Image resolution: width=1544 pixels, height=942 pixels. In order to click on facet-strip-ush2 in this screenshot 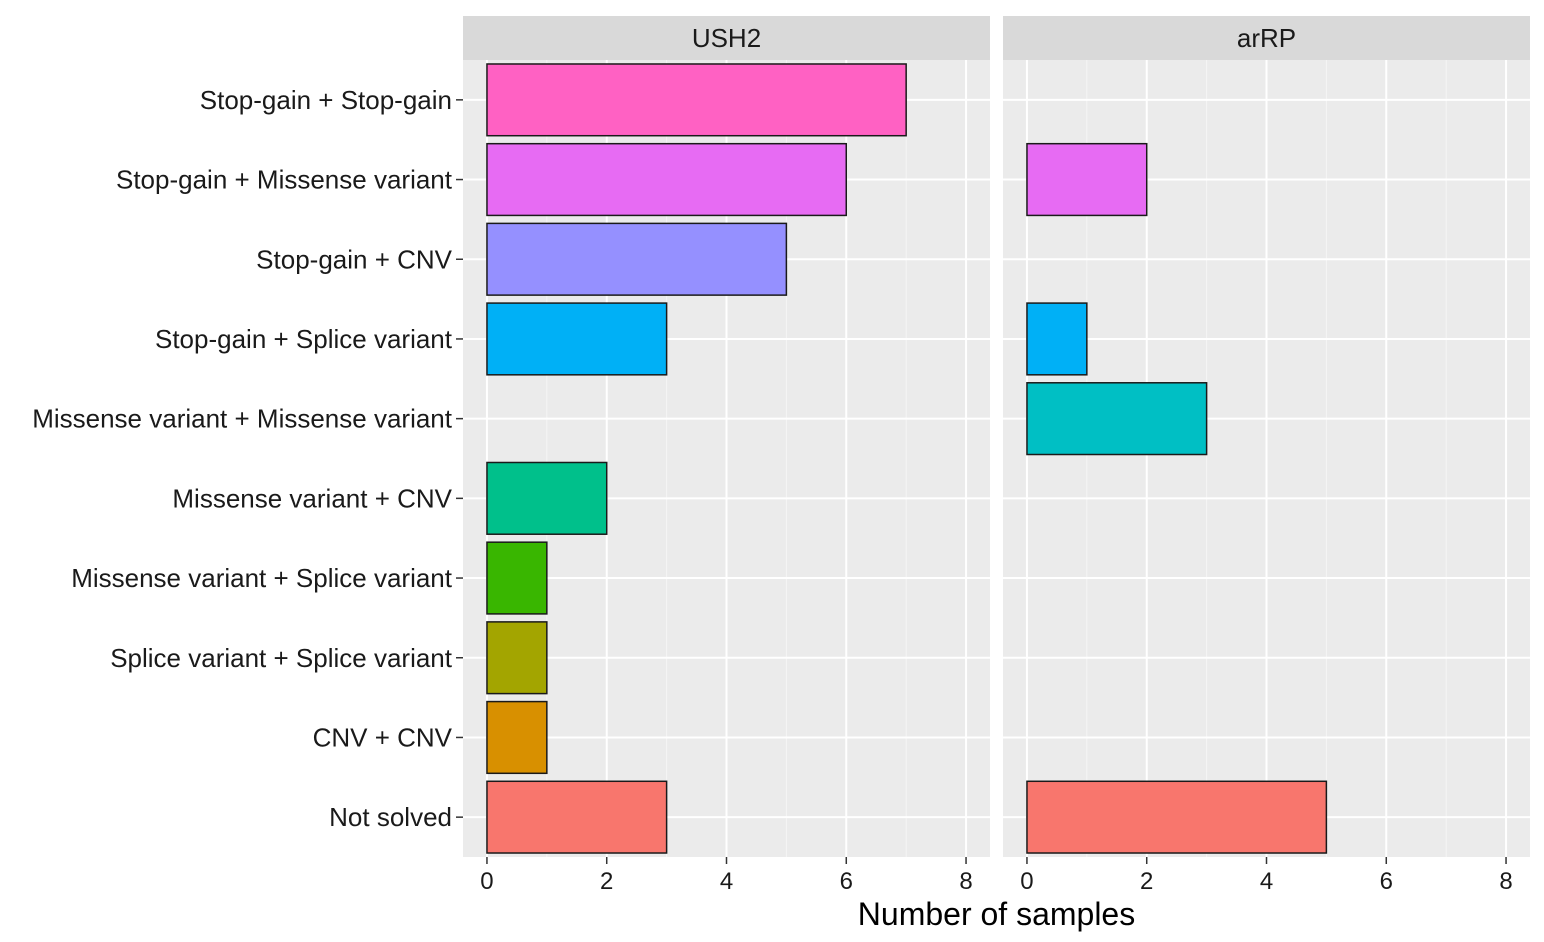, I will do `click(726, 38)`.